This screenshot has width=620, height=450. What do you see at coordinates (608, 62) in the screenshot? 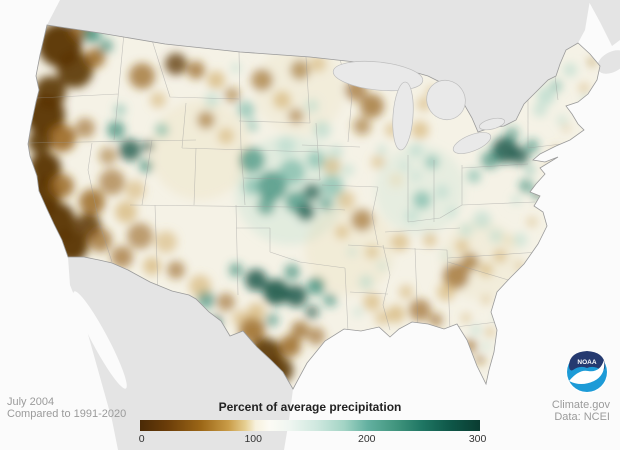
I see `nova-scotia` at bounding box center [608, 62].